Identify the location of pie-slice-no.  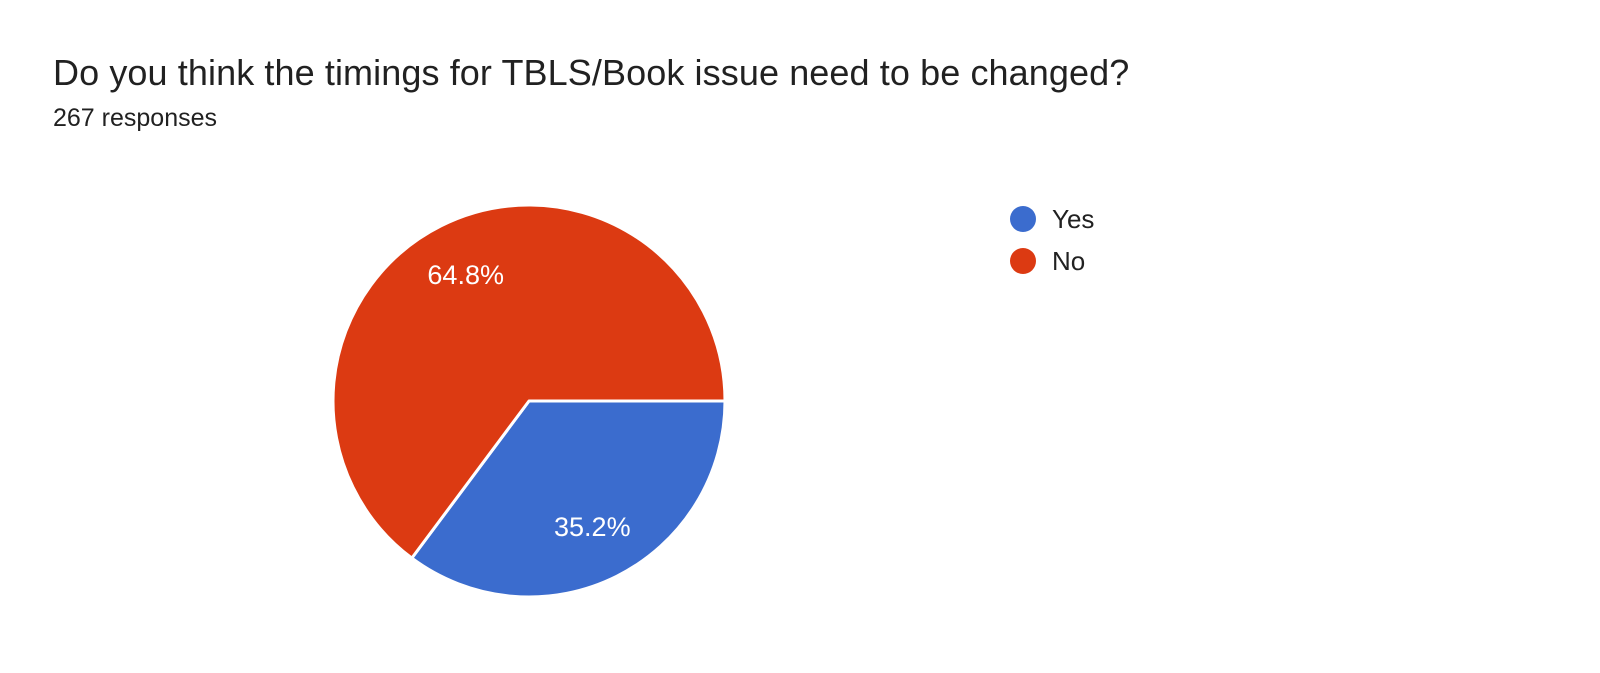
(529, 381).